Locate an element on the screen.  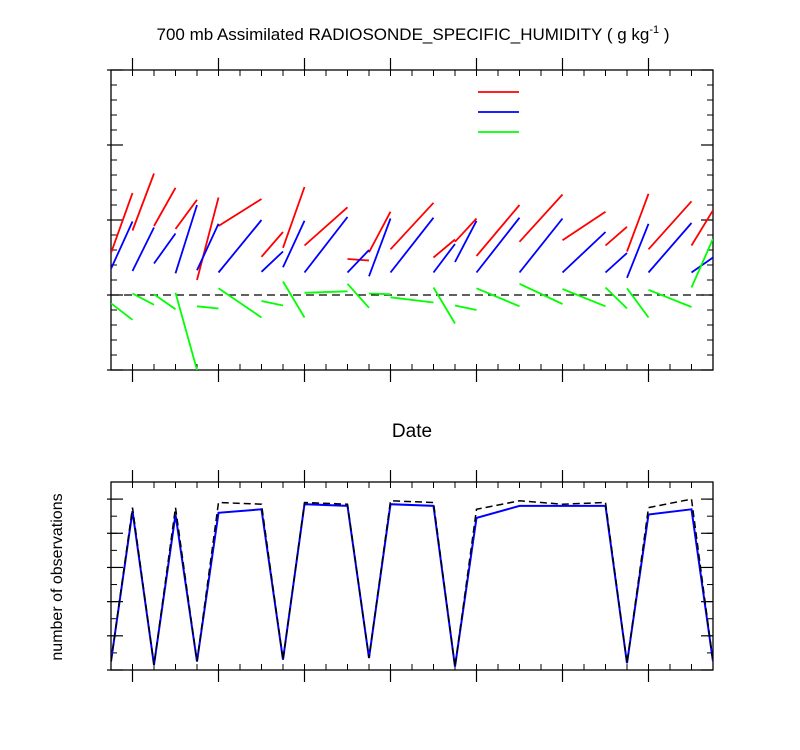
title-units-exponent: -1 is located at coordinates (654, 30).